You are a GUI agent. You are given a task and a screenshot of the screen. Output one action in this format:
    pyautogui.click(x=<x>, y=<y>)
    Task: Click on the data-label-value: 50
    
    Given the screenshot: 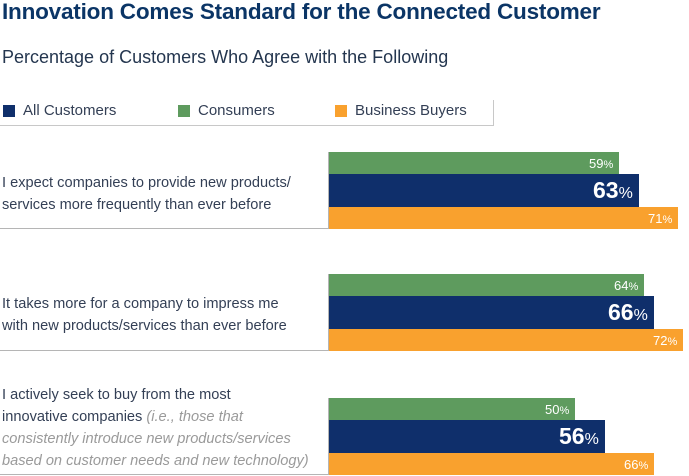 What is the action you would take?
    pyautogui.click(x=552, y=409)
    